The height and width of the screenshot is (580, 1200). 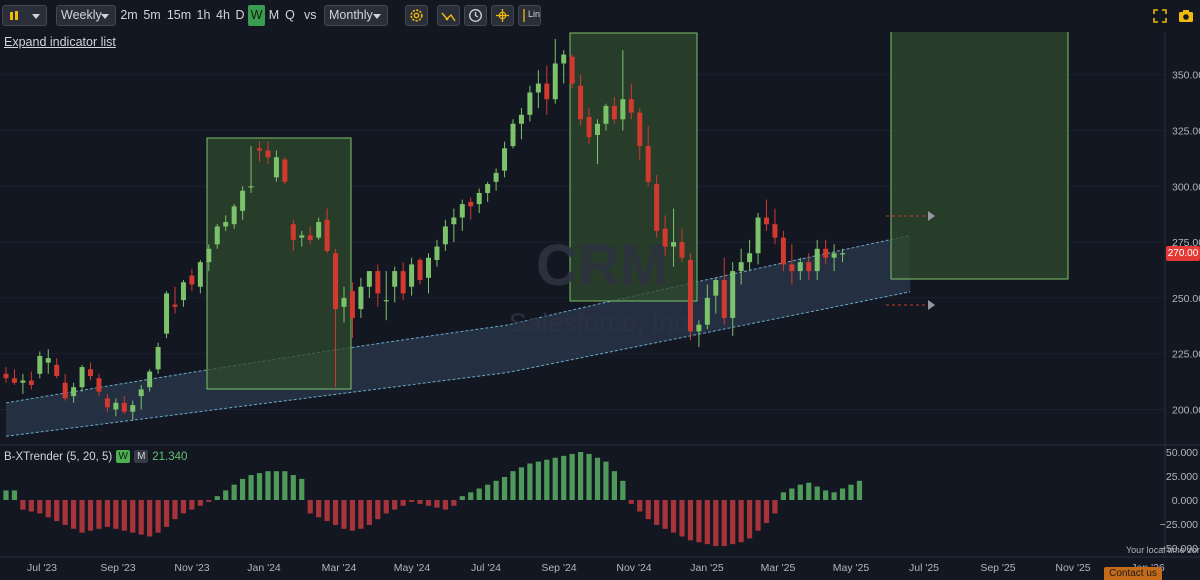 I want to click on contact-us-button: Contact us, so click(x=1133, y=573).